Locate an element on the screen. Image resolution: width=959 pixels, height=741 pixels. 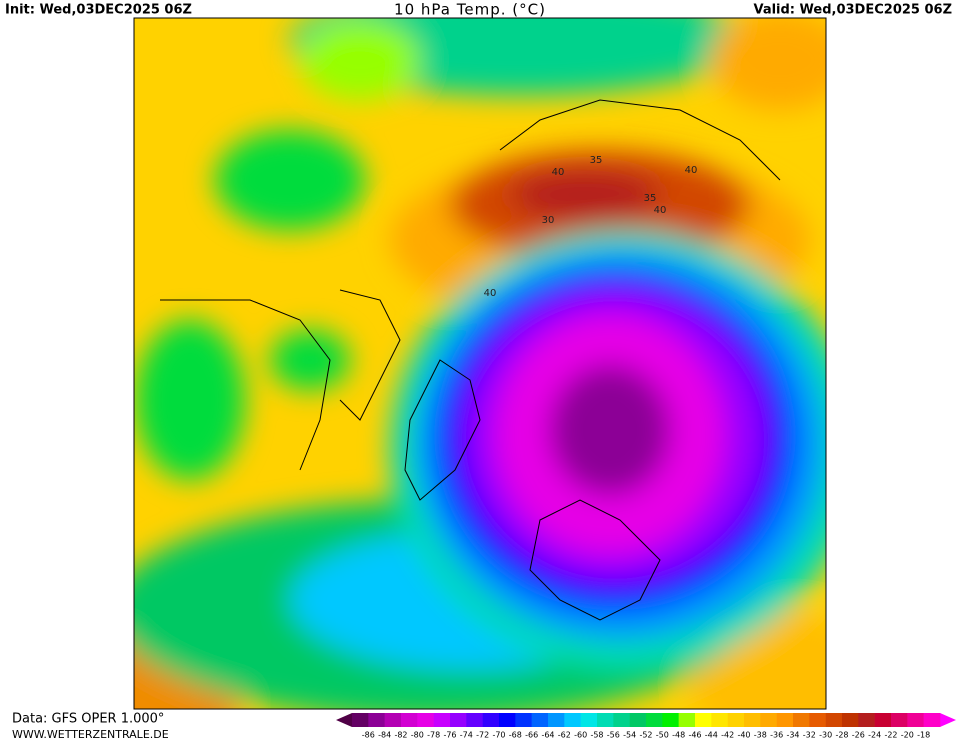
contour-label: 30 is located at coordinates (548, 220).